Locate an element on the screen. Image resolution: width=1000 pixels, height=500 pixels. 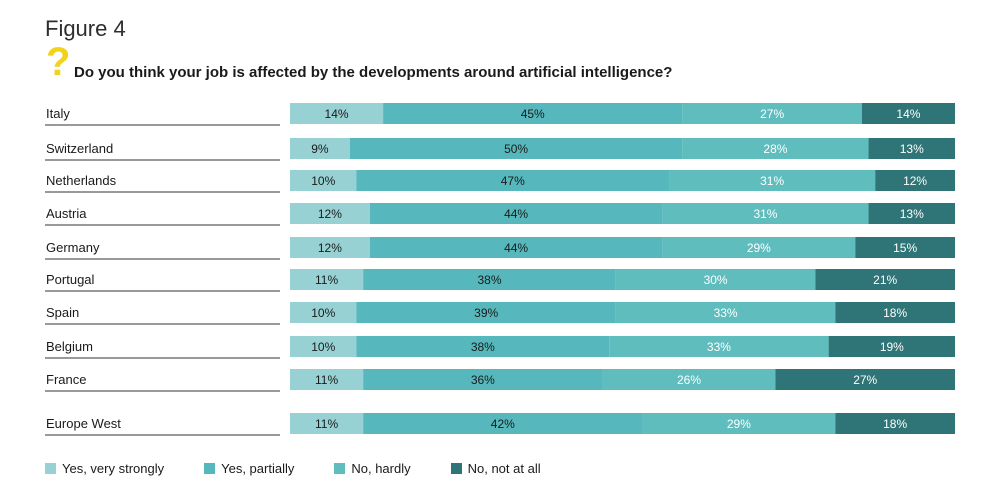
category-label: Belgium is located at coordinates (69, 346).